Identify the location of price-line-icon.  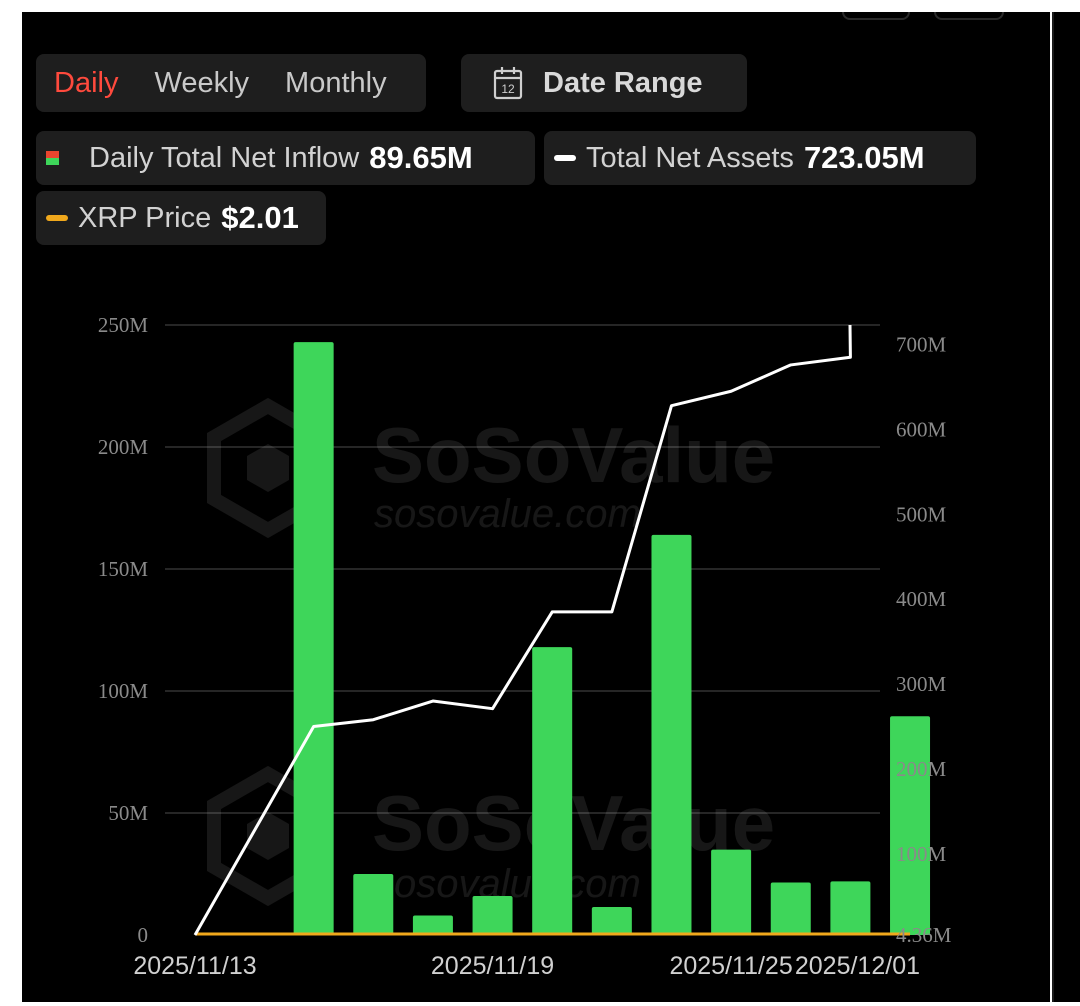
(57, 218).